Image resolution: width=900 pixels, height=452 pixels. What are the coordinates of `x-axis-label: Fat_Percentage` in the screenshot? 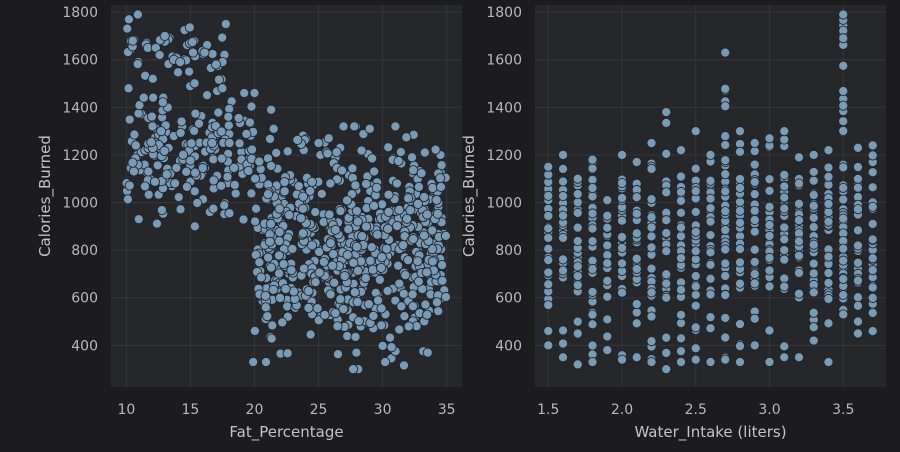 It's located at (286, 432).